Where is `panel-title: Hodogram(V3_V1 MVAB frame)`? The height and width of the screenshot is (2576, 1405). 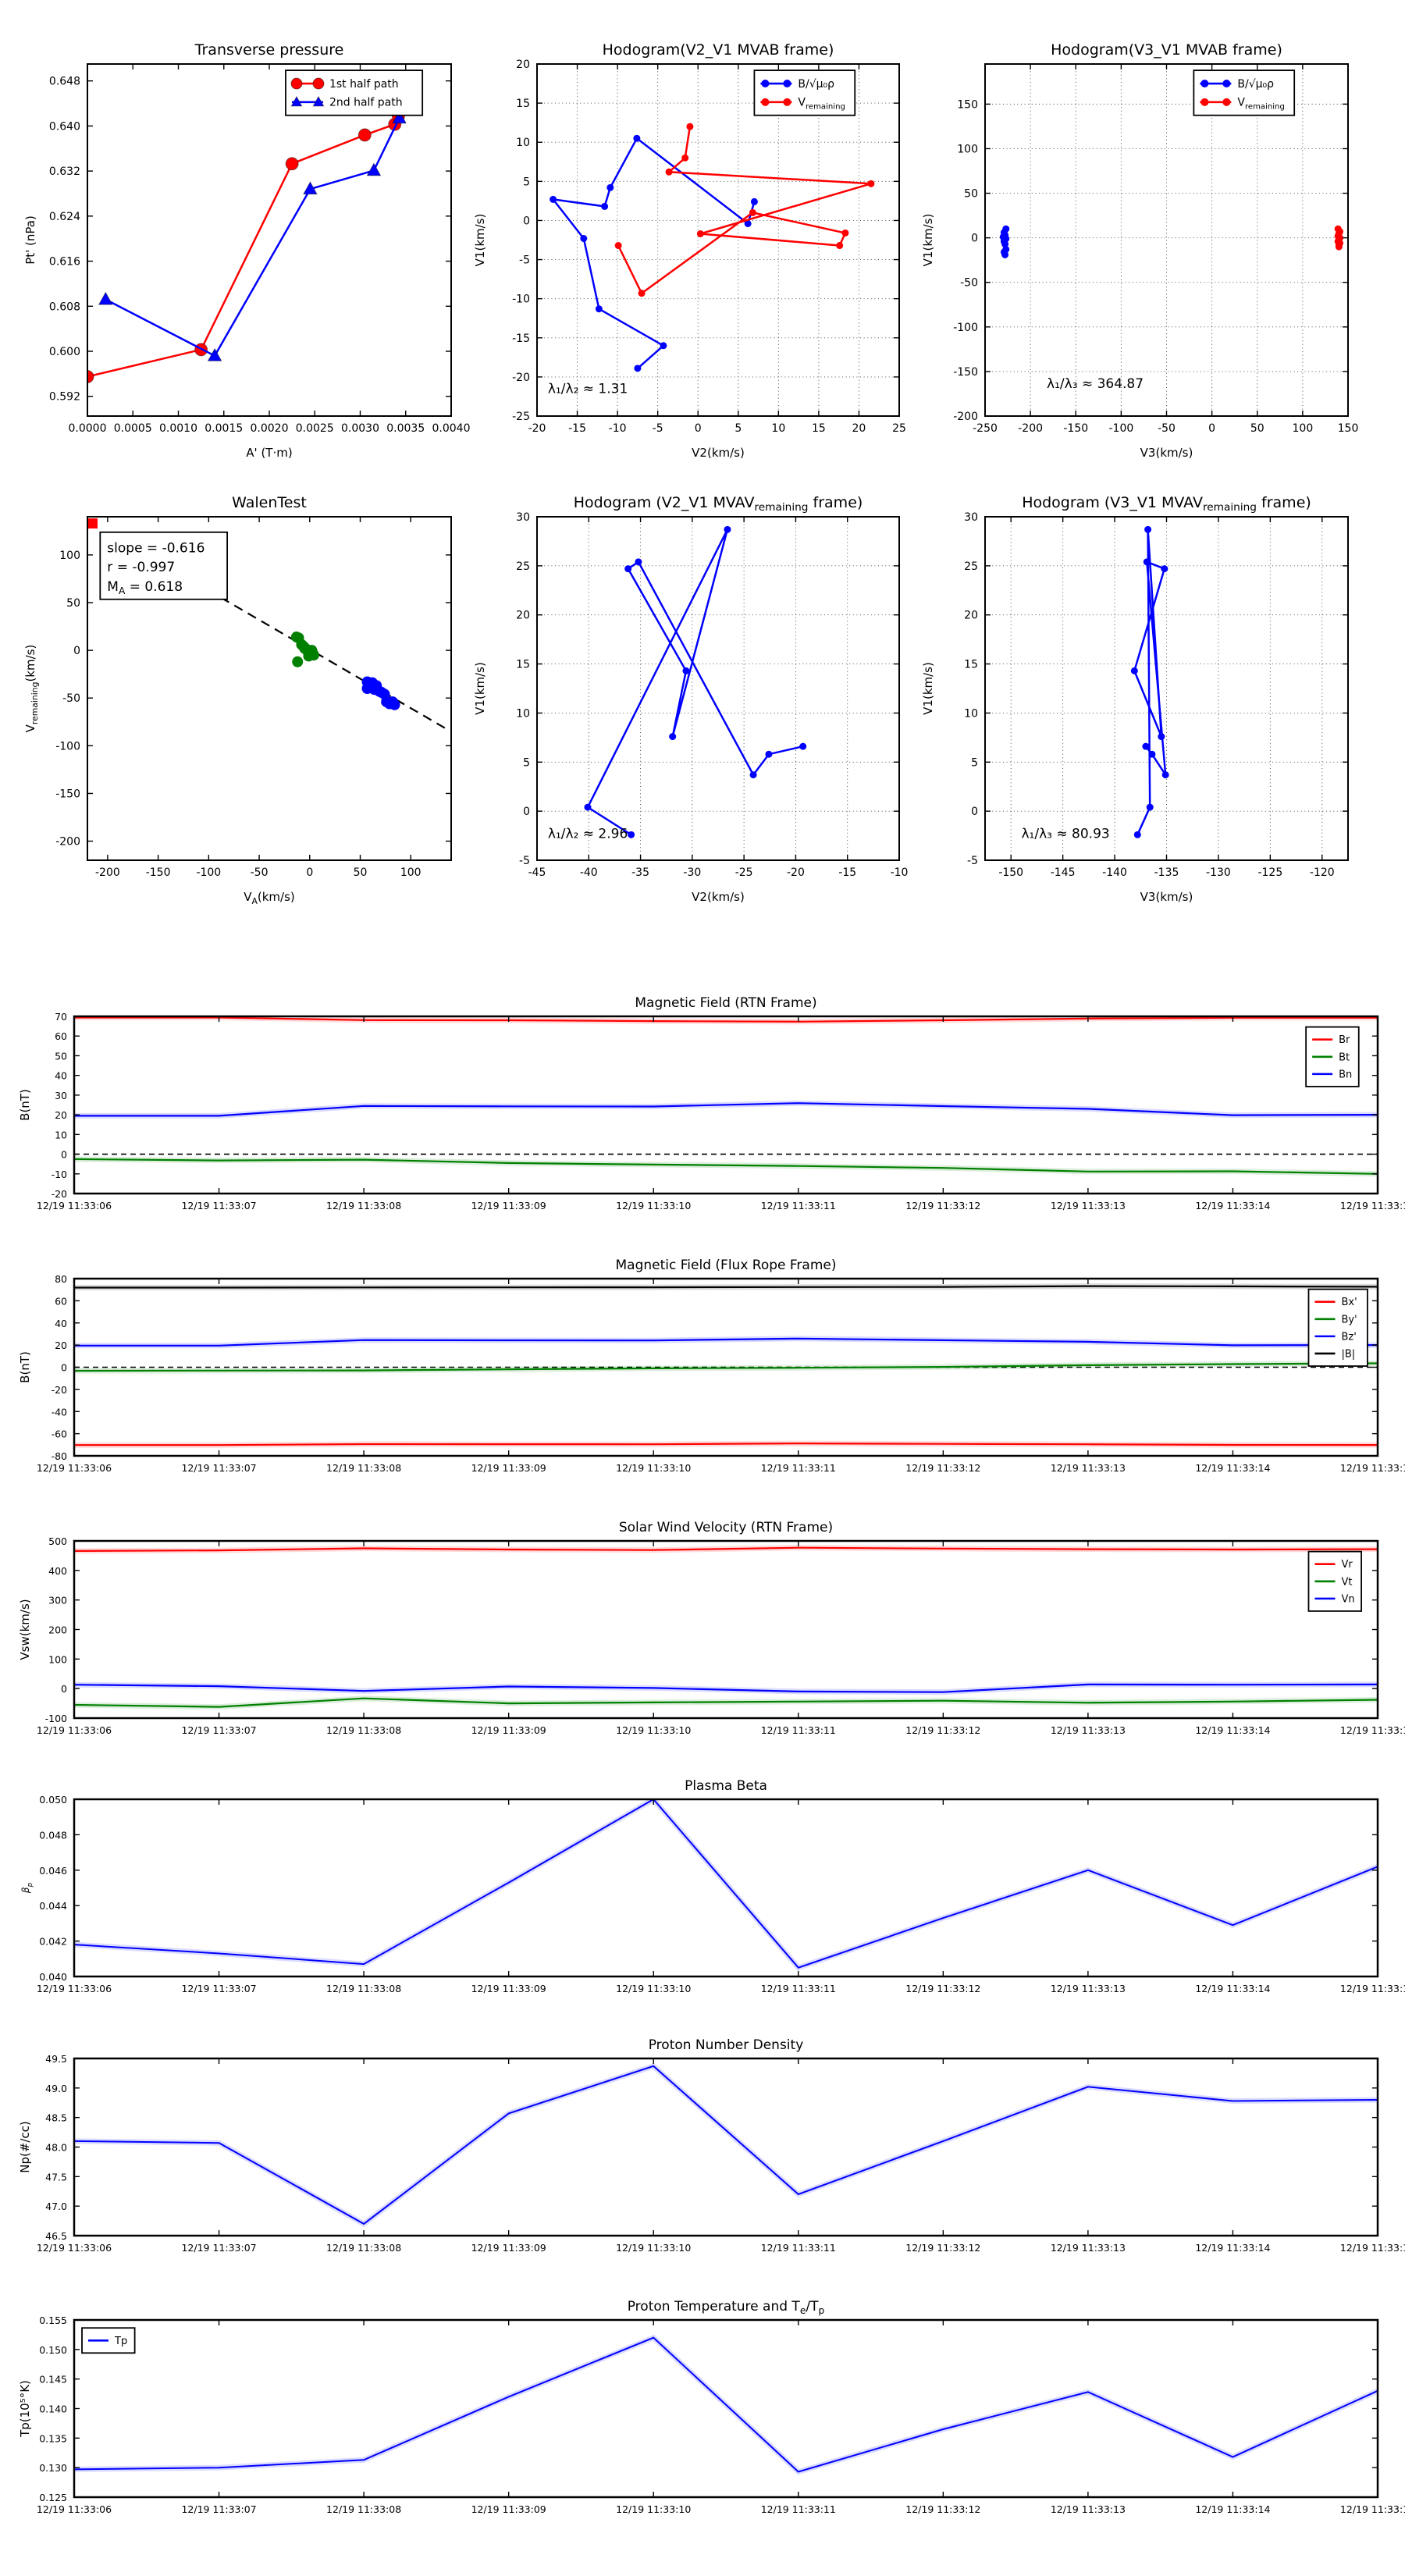
panel-title: Hodogram(V3_V1 MVAB frame) is located at coordinates (1166, 50).